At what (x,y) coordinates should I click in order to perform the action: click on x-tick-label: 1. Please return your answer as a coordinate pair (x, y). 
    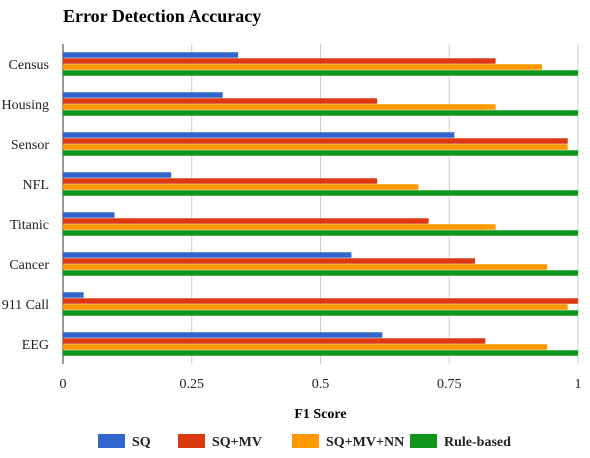
    Looking at the image, I should click on (578, 384).